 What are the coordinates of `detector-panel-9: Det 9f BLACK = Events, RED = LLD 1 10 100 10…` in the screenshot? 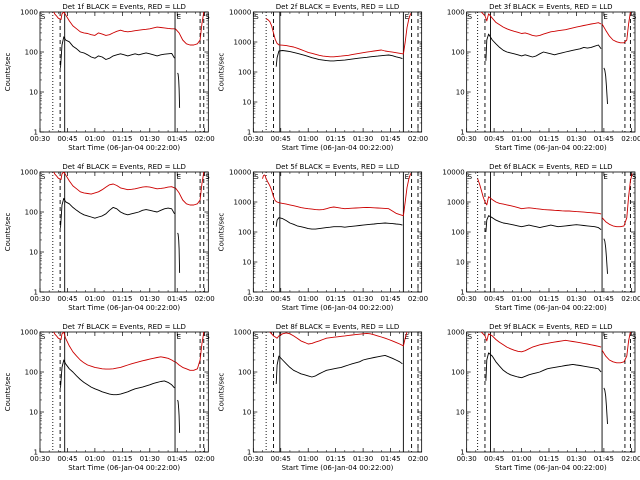 It's located at (543, 397).